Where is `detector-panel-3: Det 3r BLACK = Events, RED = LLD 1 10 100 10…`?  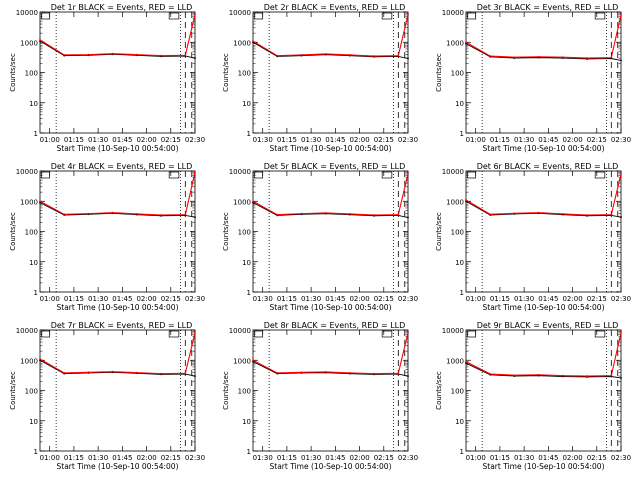 detector-panel-3: Det 3r BLACK = Events, RED = LLD 1 10 100 10… is located at coordinates (533, 78).